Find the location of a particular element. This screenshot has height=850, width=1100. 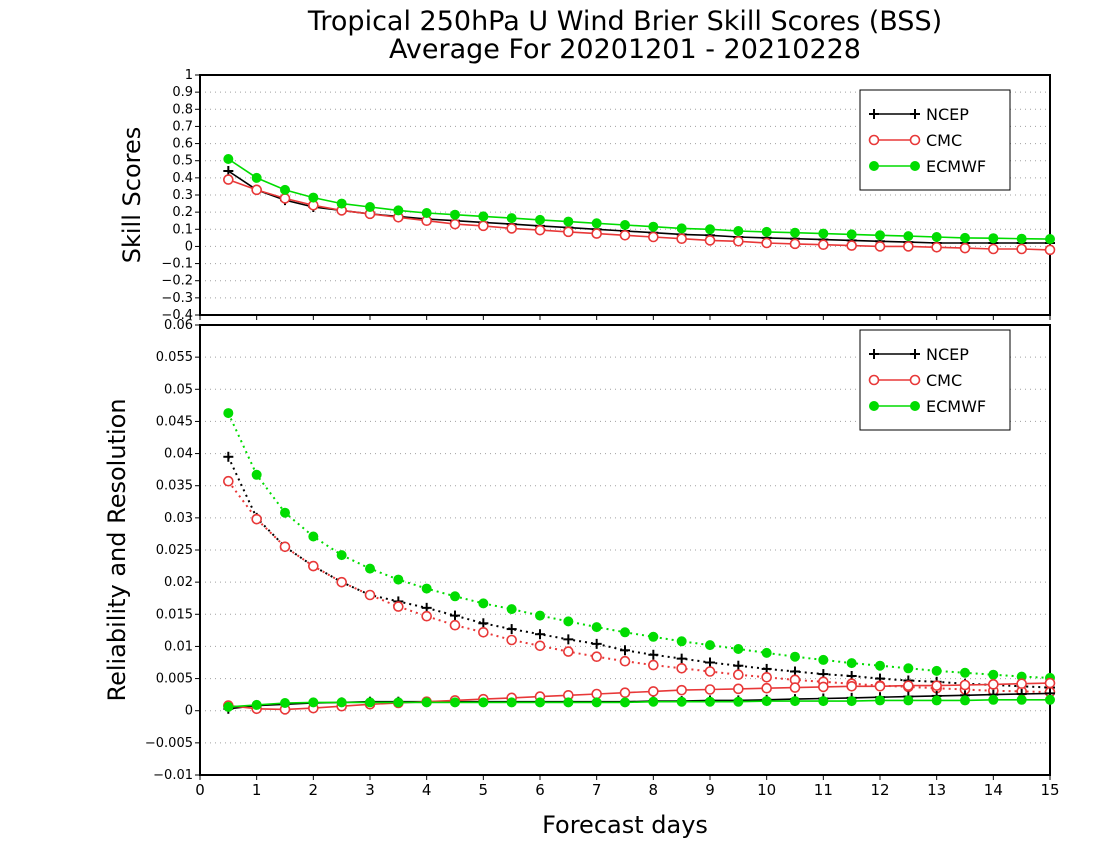

y-tick-label: 0.025 is located at coordinates (174, 550).